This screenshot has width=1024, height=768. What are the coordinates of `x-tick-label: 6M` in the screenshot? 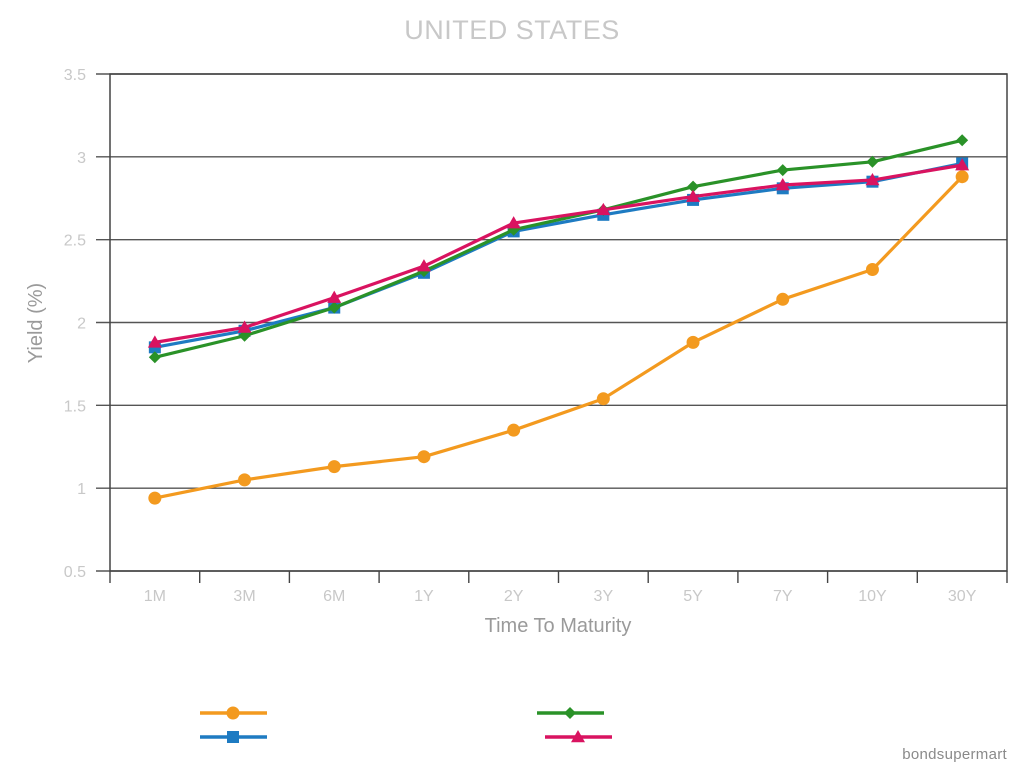 It's located at (334, 596).